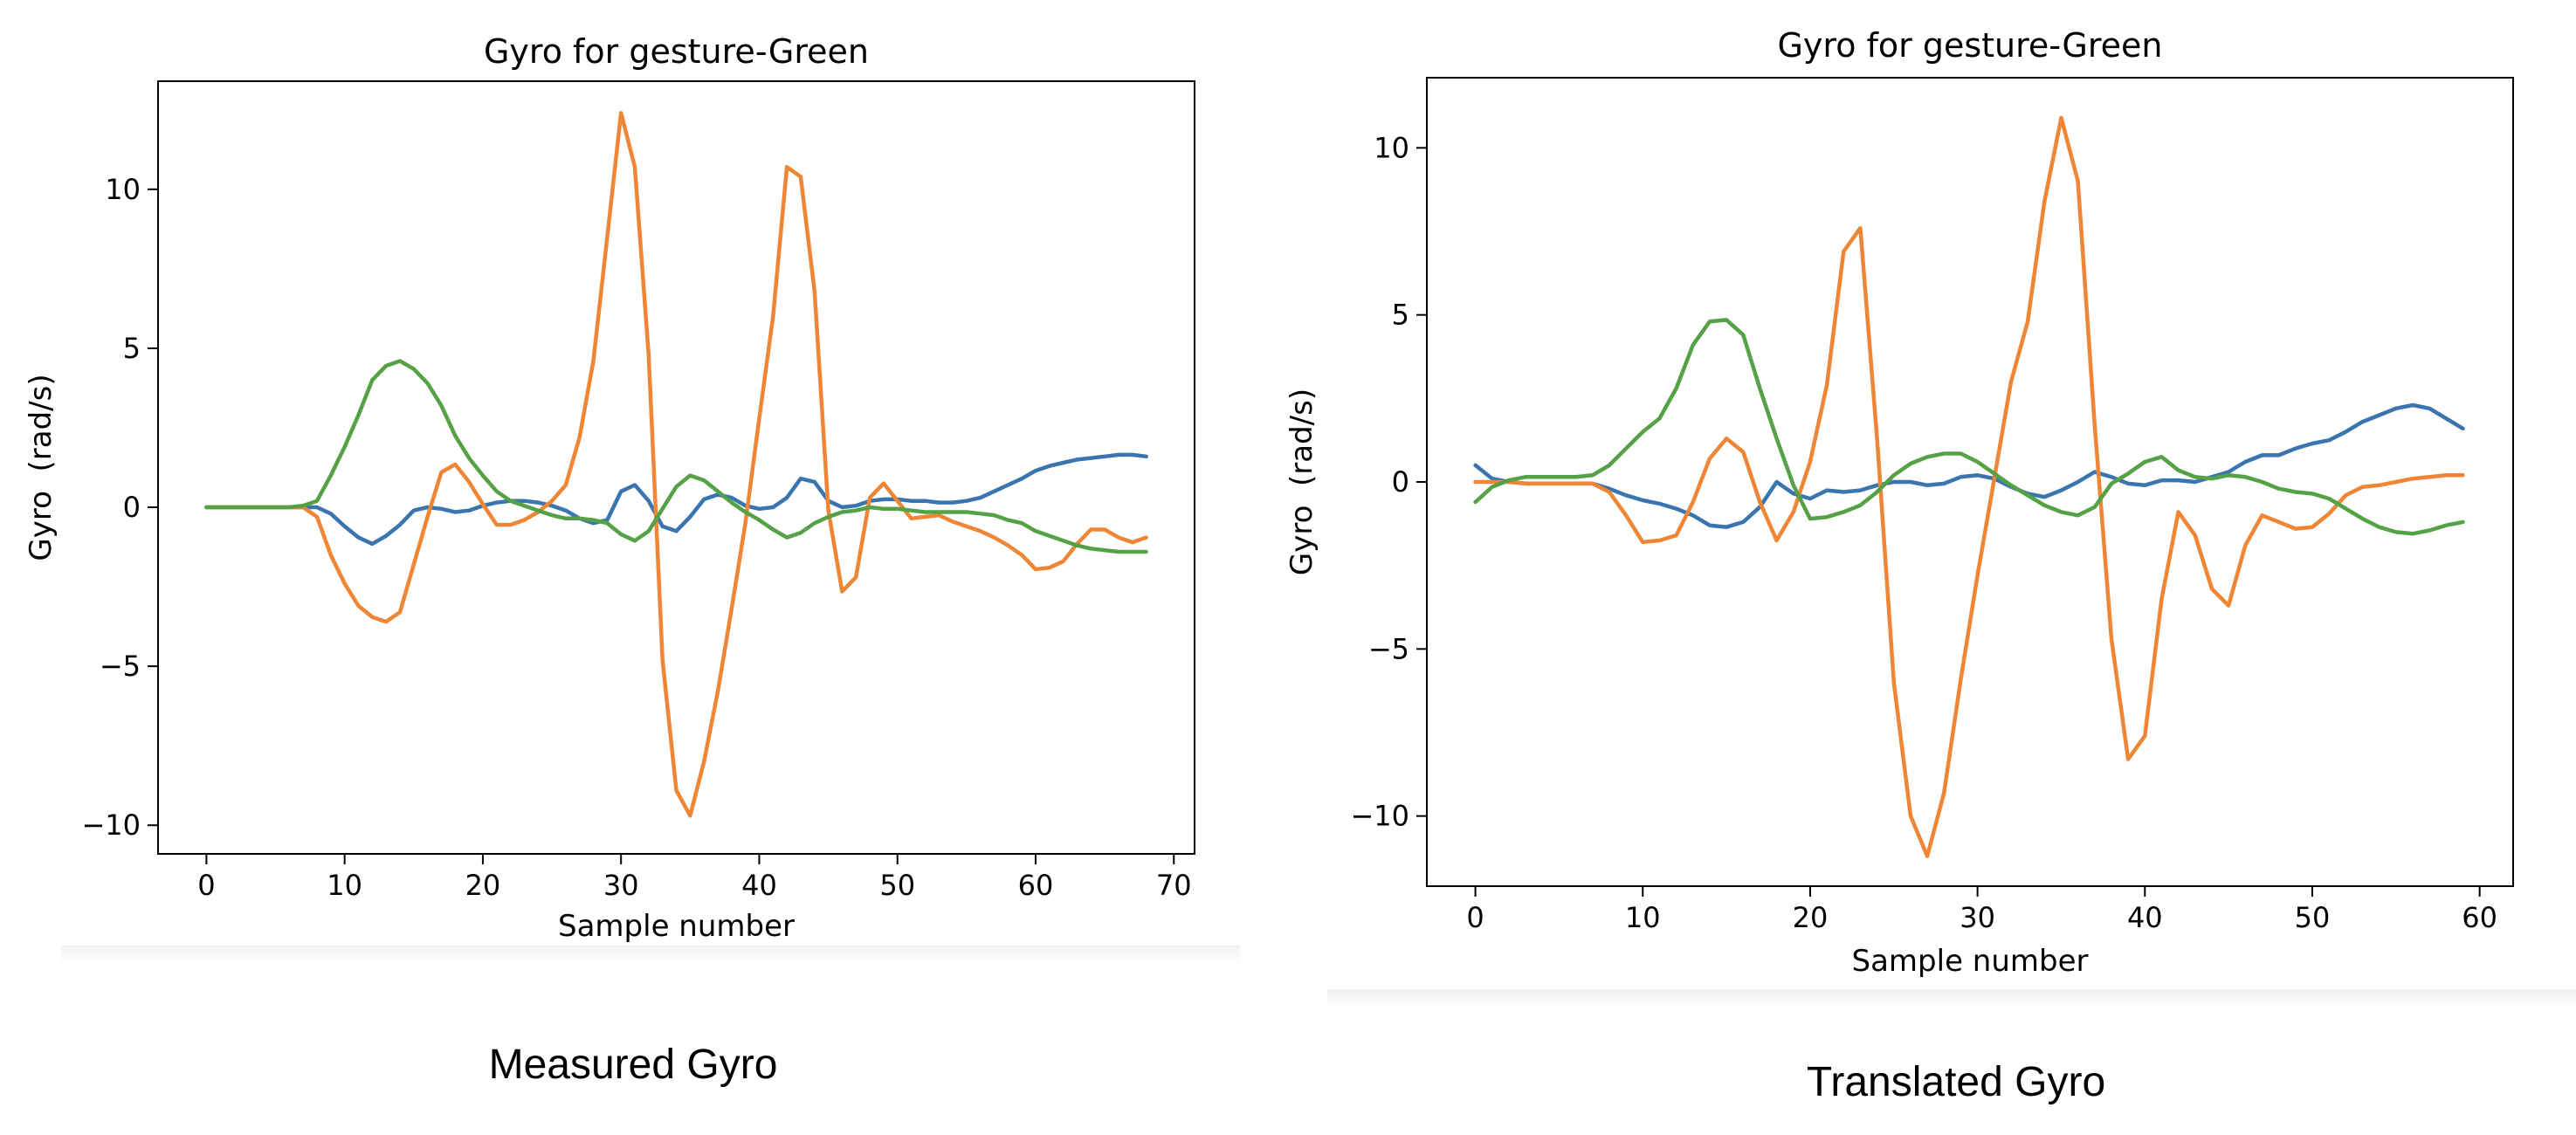 The height and width of the screenshot is (1135, 2576). What do you see at coordinates (1174, 885) in the screenshot?
I see `x-tick-label: 70` at bounding box center [1174, 885].